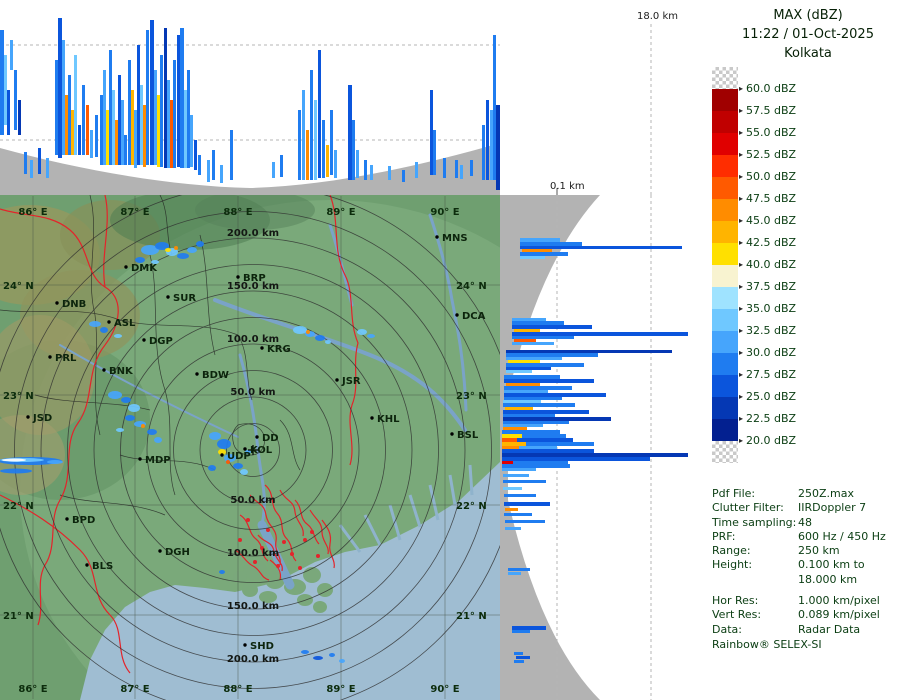  Describe the element at coordinates (767, 242) in the screenshot. I see `scale-level-label: ▸ 42.5 dBZ` at that location.